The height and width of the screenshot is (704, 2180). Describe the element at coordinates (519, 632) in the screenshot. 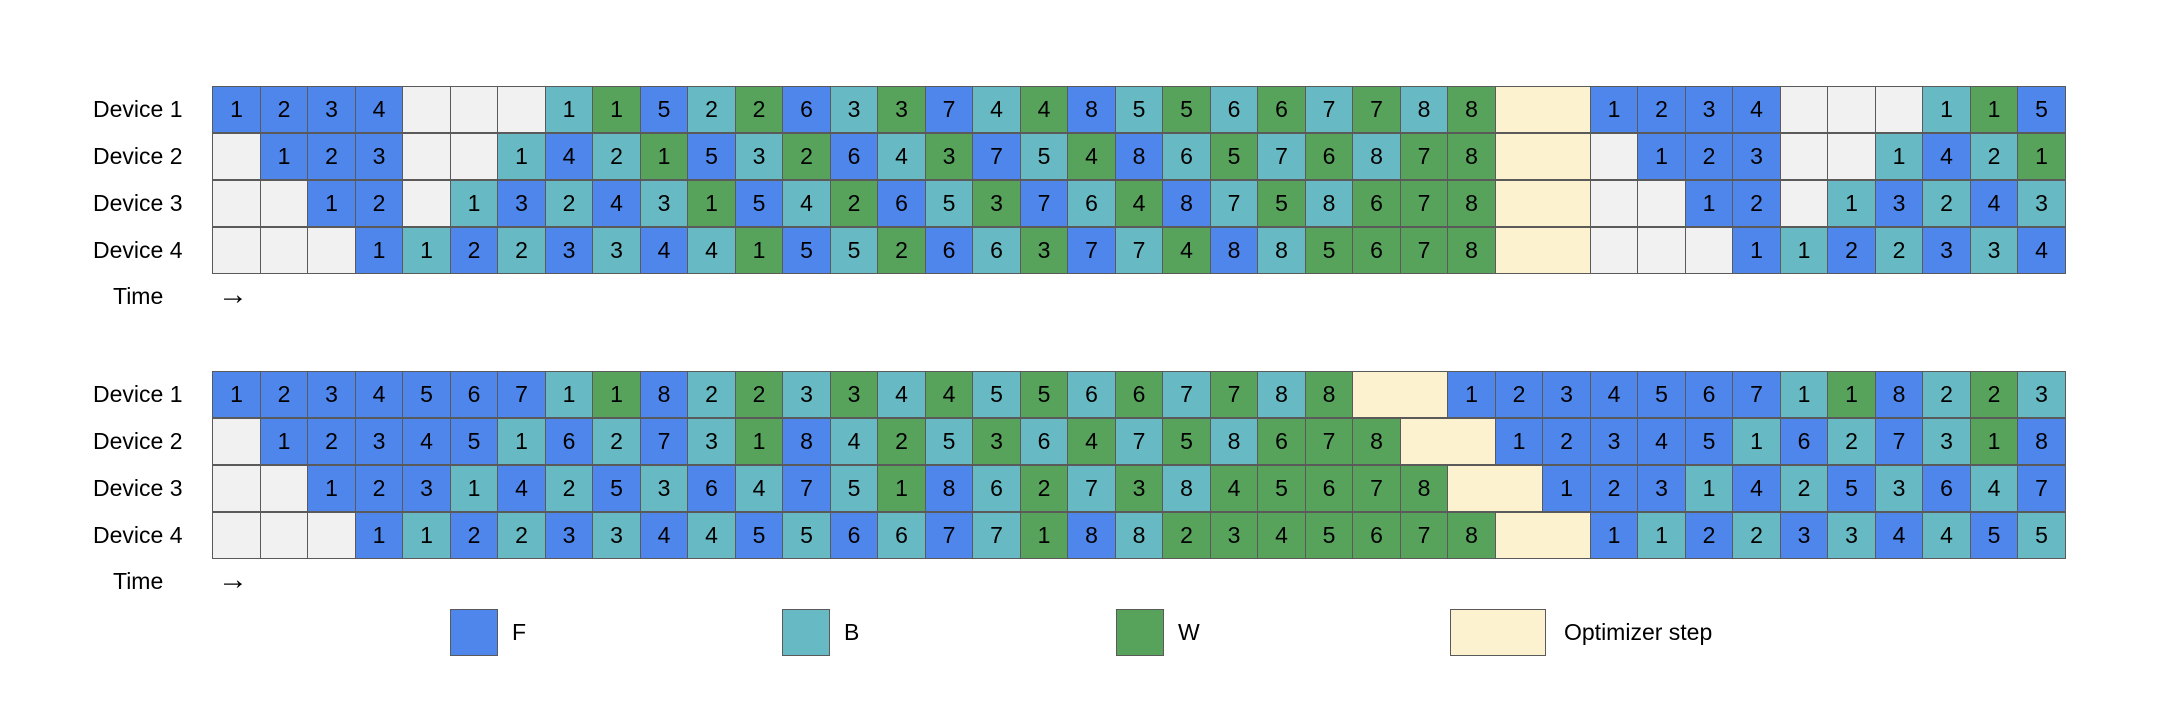

I see `legend-label: F` at that location.